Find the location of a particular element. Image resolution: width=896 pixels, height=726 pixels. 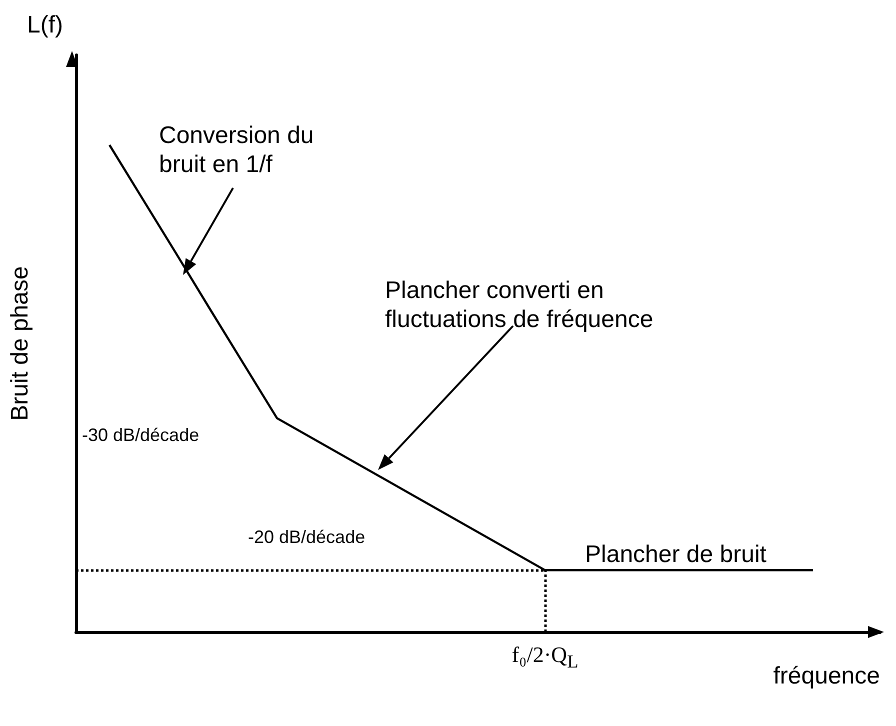

annotation: -20 dB/décade is located at coordinates (307, 536).